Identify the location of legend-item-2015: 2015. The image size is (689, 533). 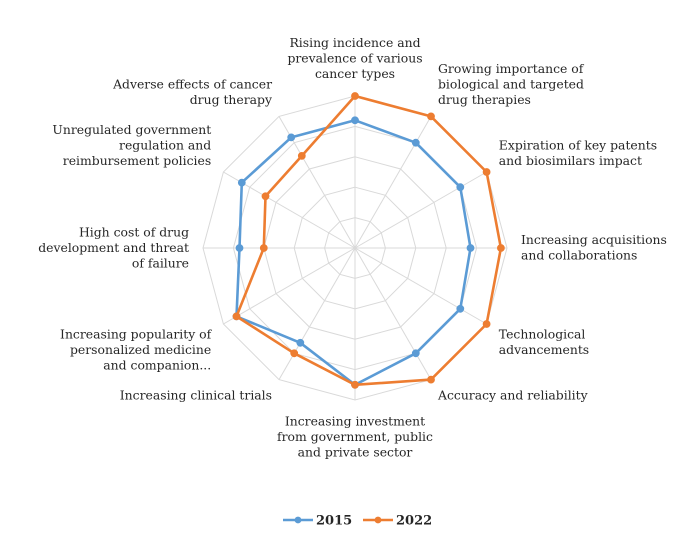
(317, 521).